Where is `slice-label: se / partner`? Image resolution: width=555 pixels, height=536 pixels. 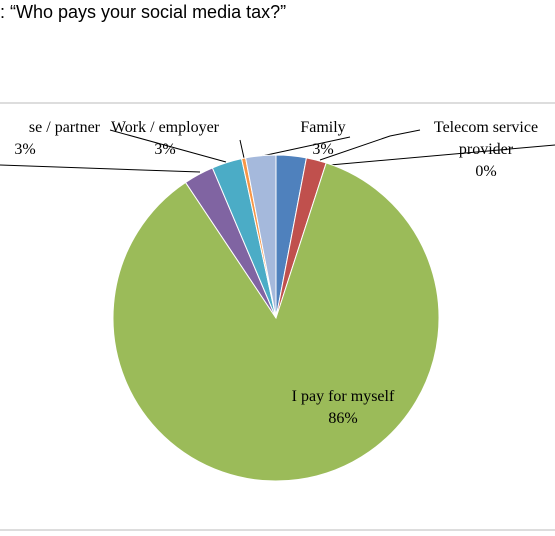 slice-label: se / partner is located at coordinates (64, 127).